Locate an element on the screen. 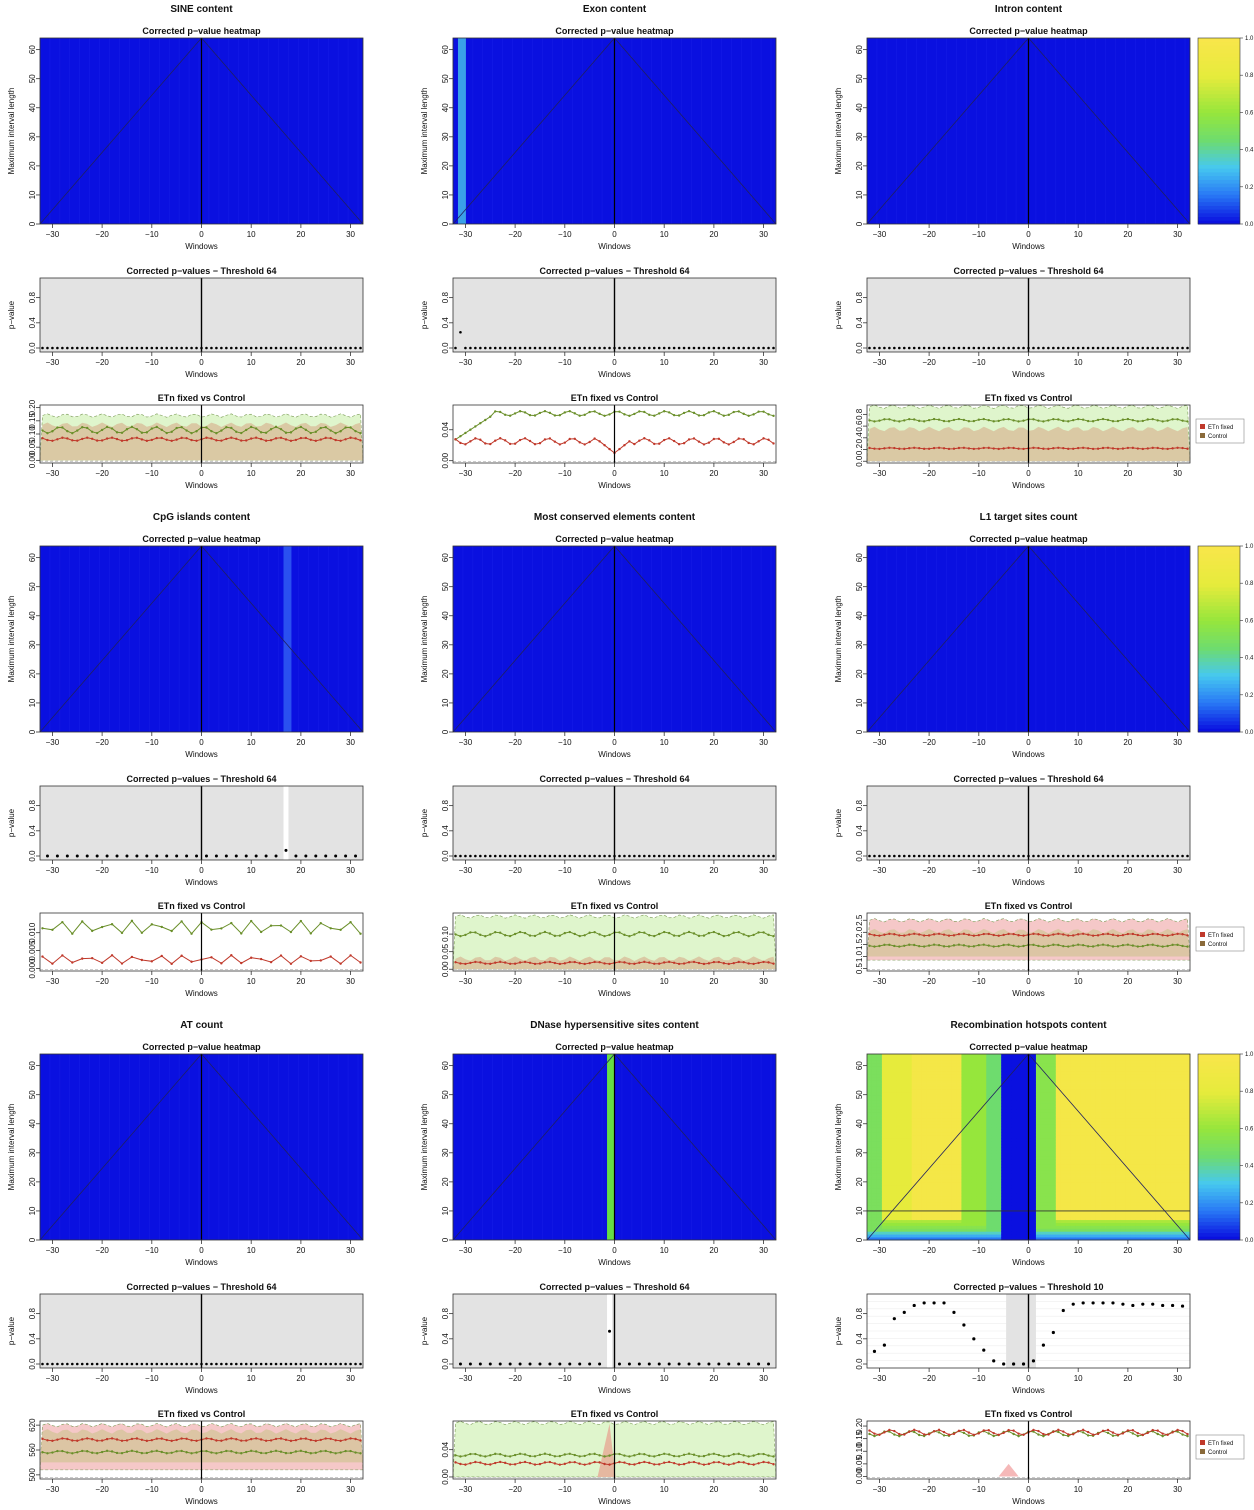 The height and width of the screenshot is (1510, 1254). colorbar-step is located at coordinates (1219, 107).